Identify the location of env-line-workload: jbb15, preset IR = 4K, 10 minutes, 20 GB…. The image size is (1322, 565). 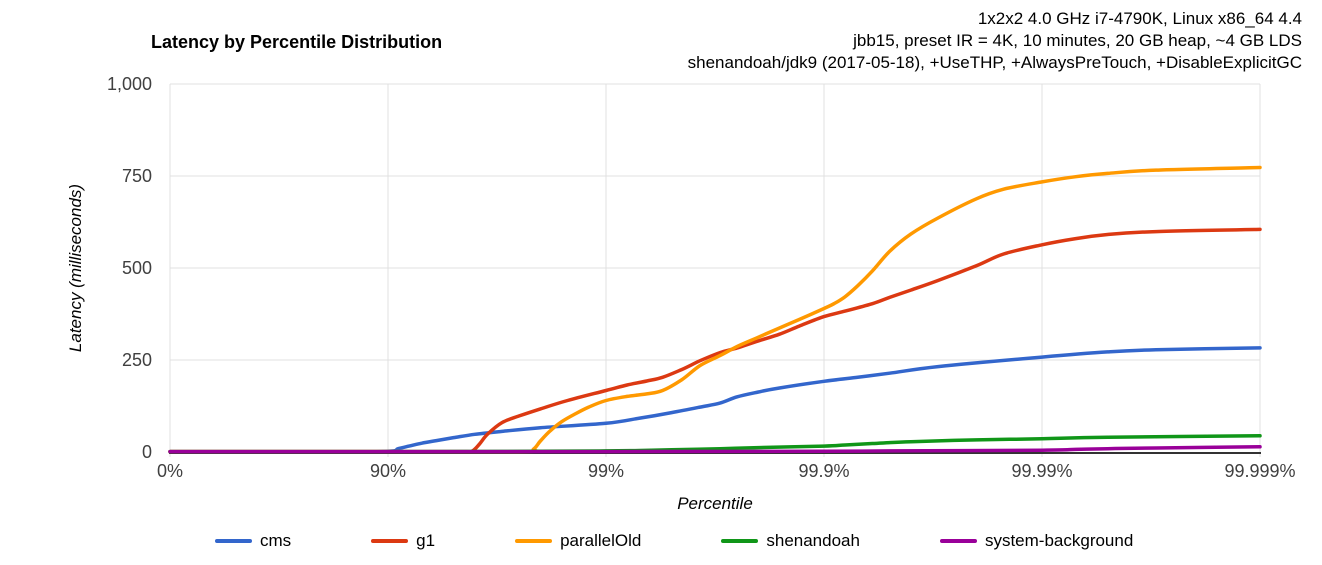
(1077, 40).